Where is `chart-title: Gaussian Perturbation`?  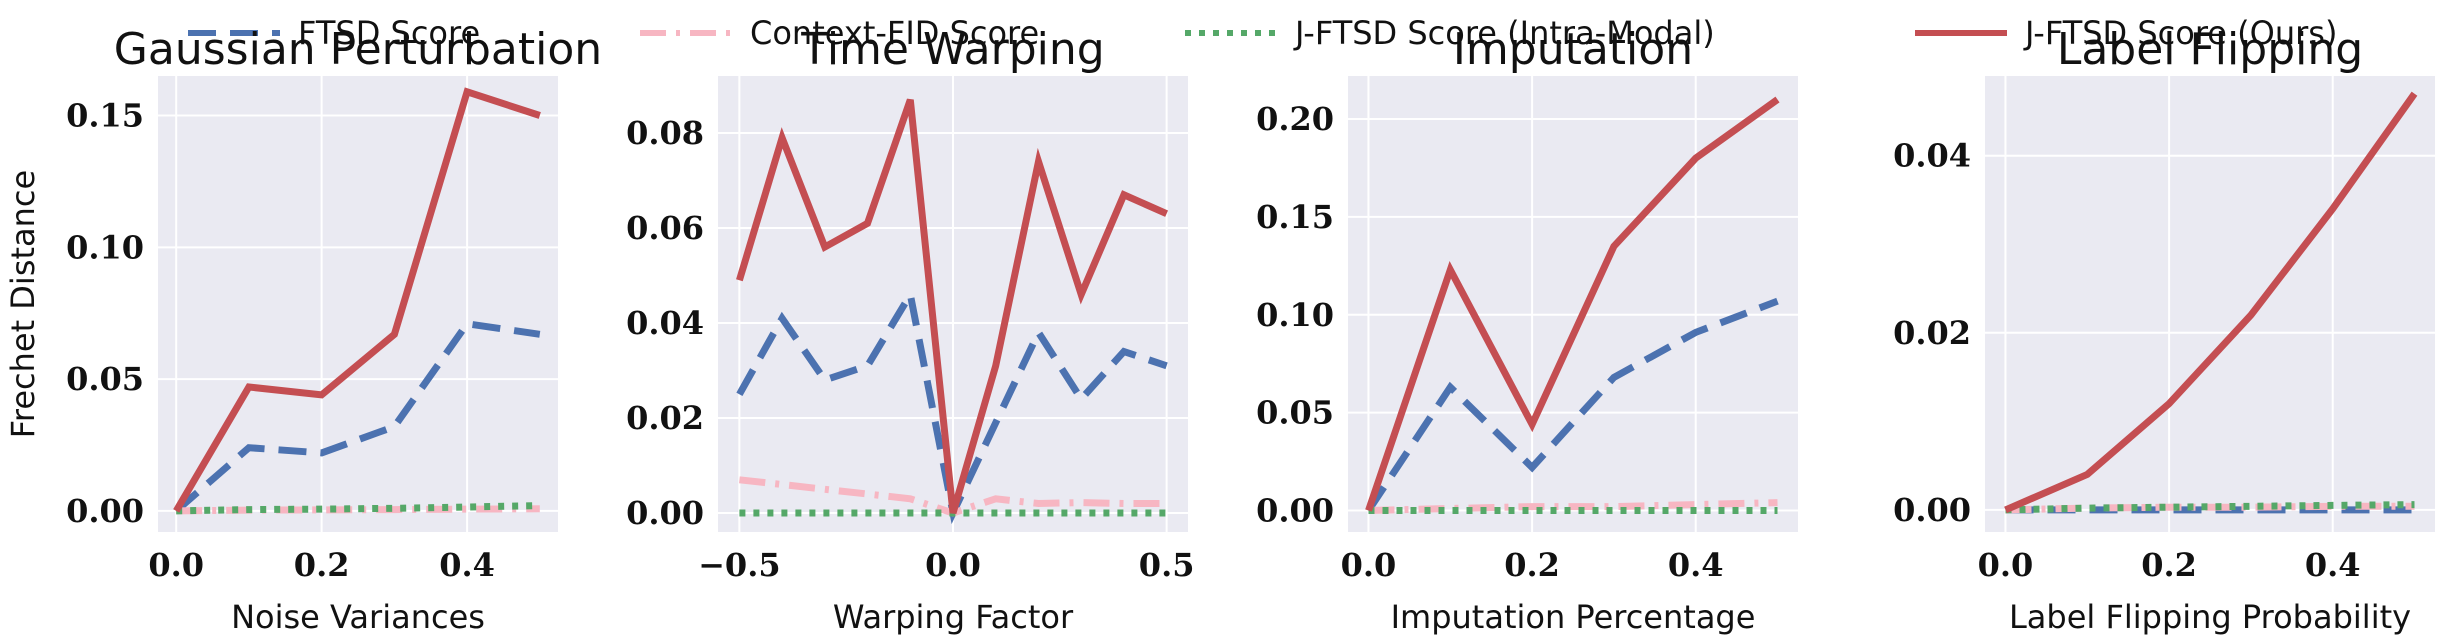
chart-title: Gaussian Perturbation is located at coordinates (358, 49).